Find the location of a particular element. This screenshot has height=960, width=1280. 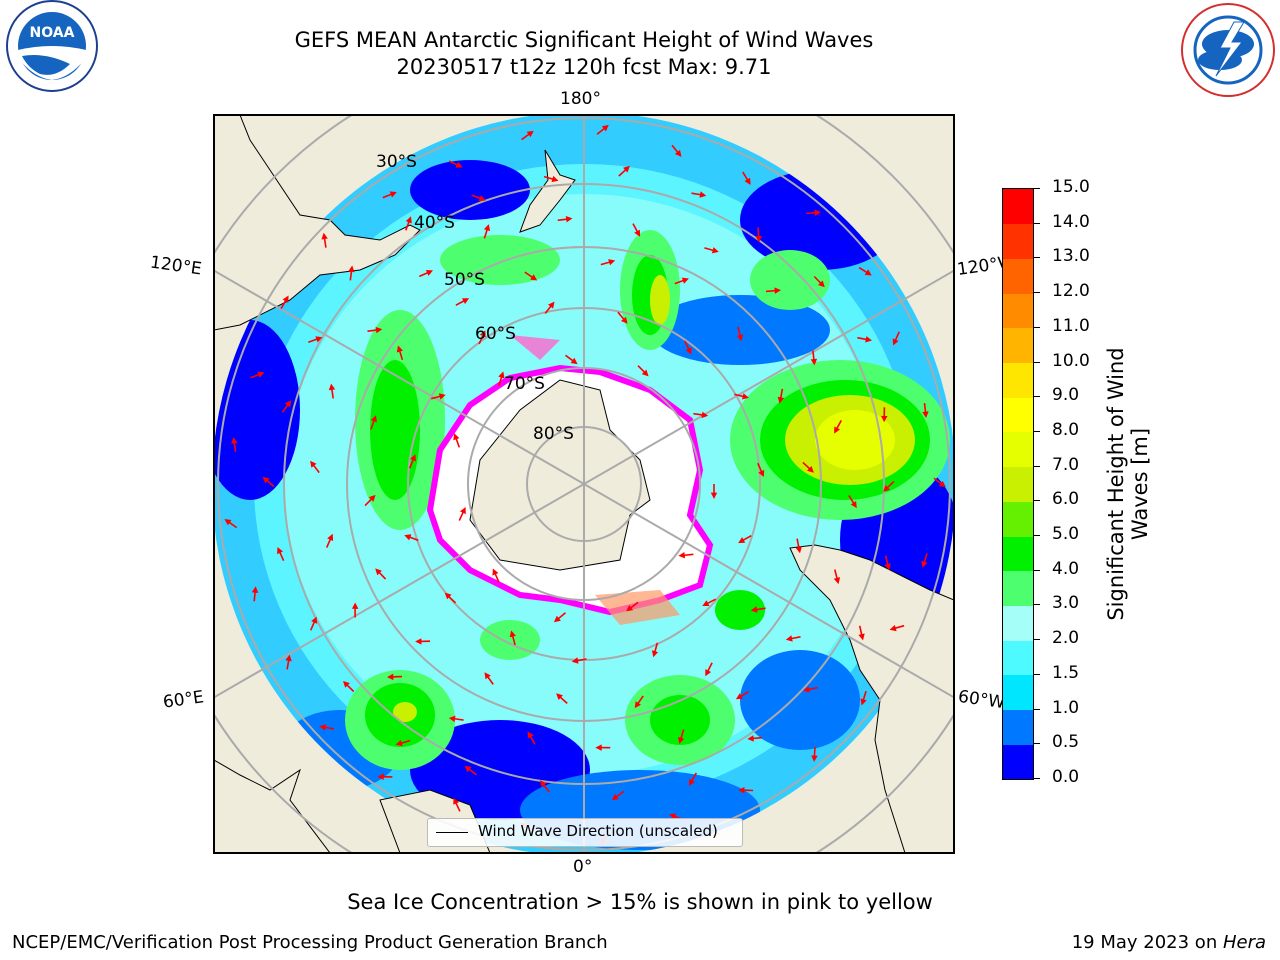

machine-name: Hera is located at coordinates (1244, 942).